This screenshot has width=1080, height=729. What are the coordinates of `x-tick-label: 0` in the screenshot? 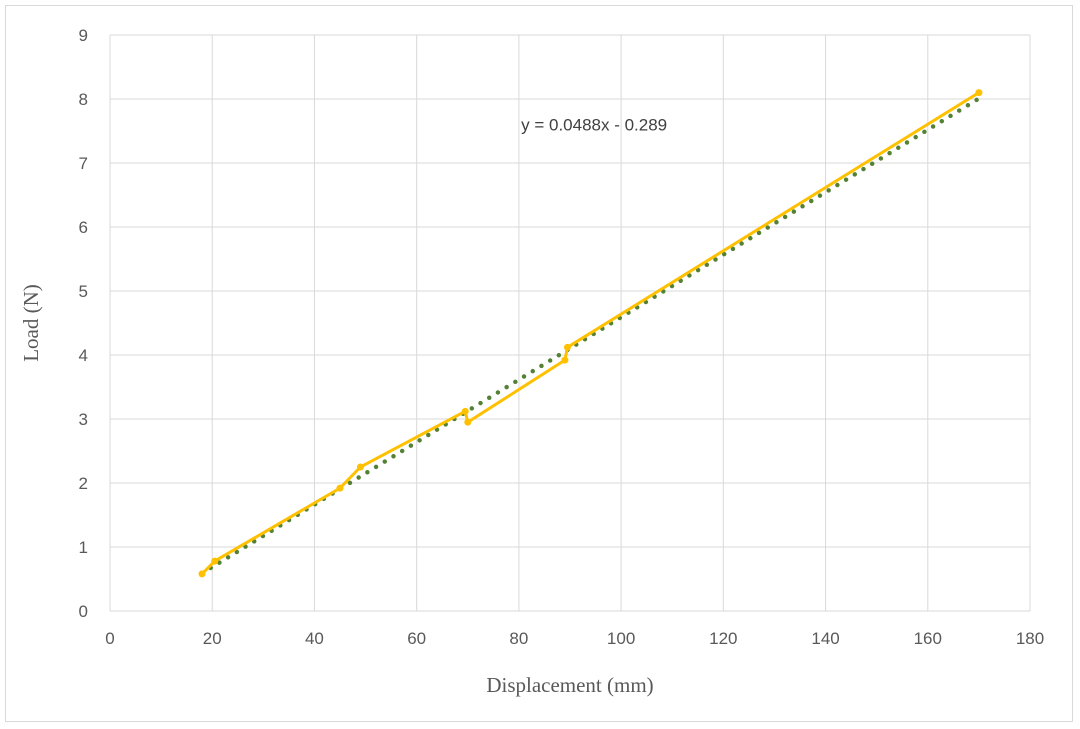 It's located at (109, 638).